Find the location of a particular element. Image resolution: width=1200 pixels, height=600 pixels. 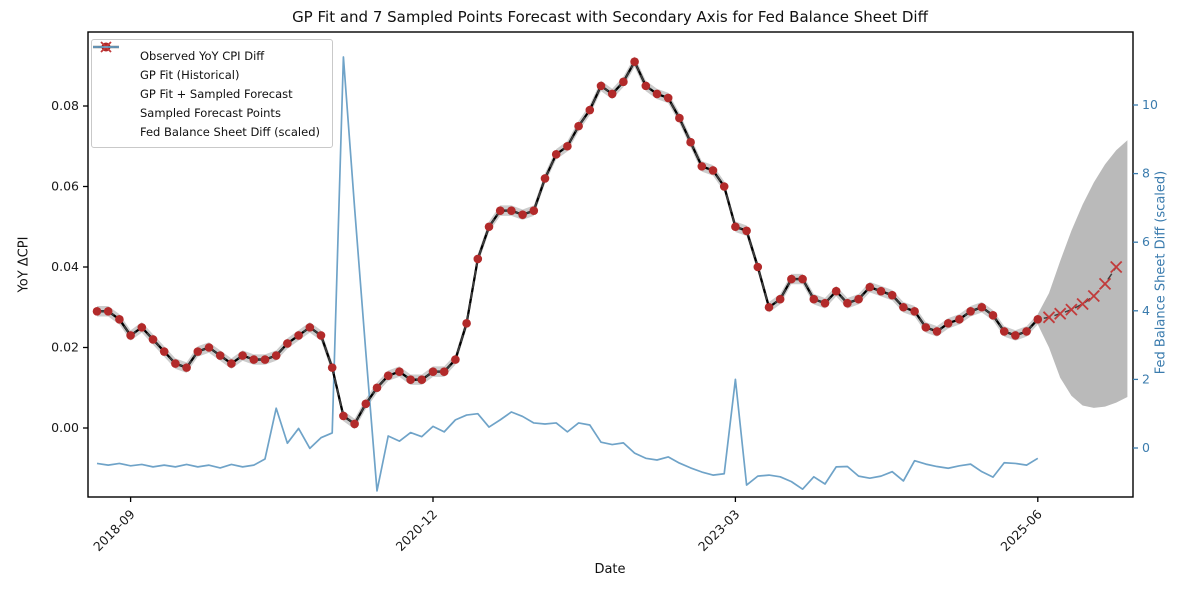

right-tick-label: 10 is located at coordinates (1150, 104).